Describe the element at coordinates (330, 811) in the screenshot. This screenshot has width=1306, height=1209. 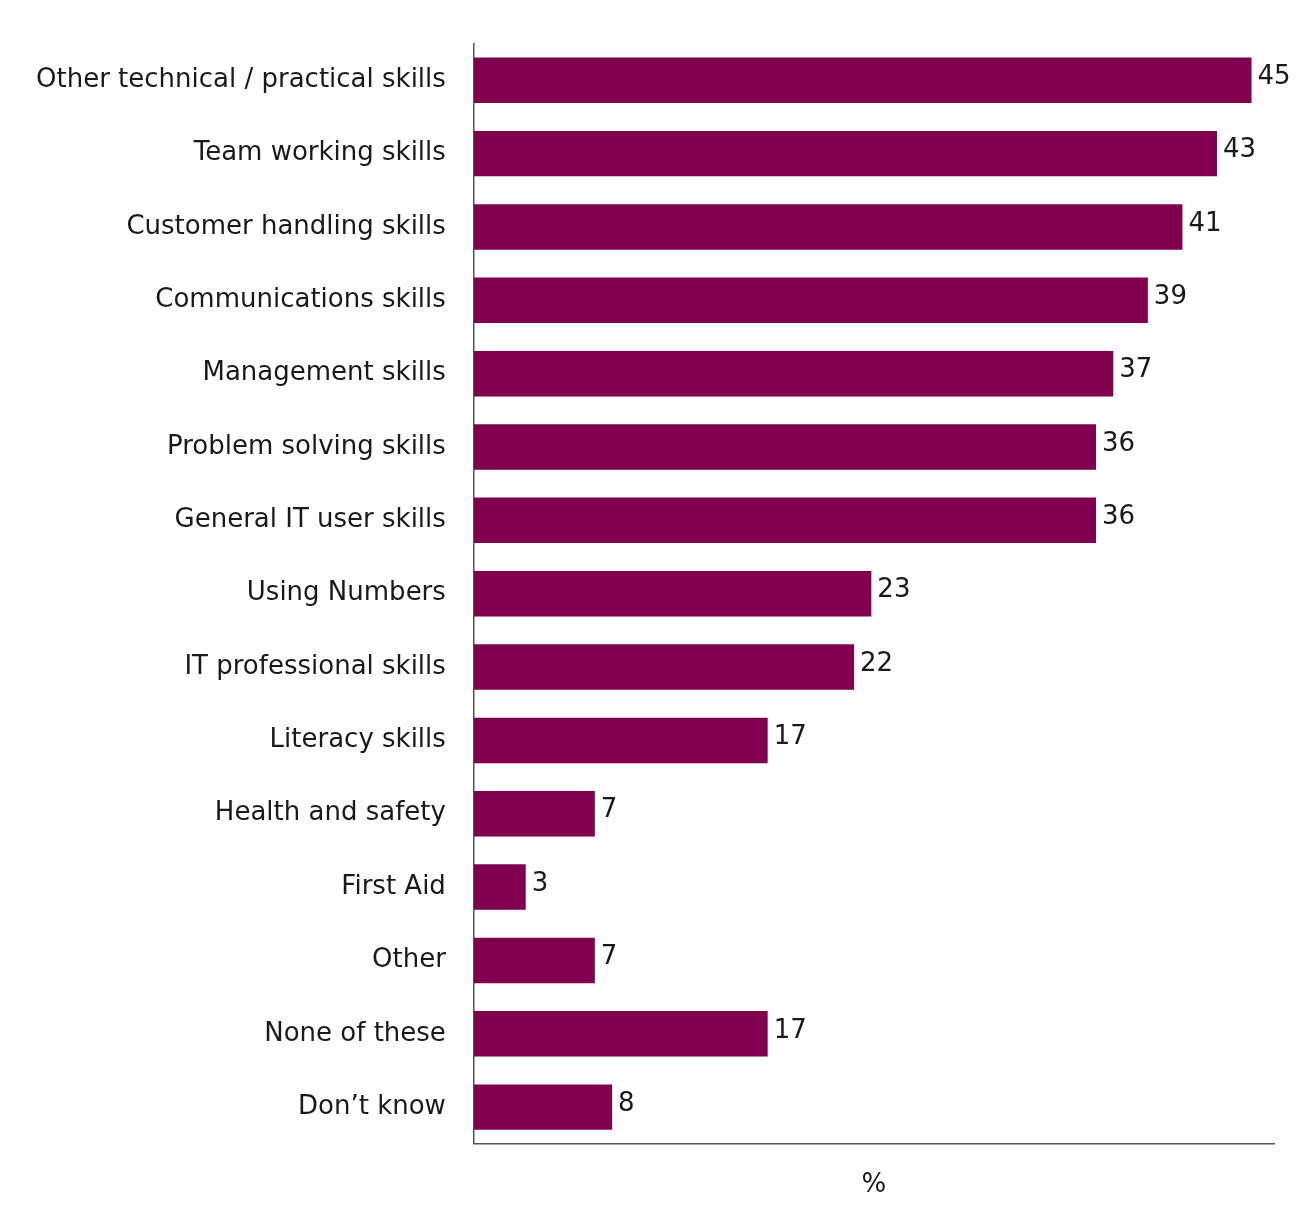
I see `y-tick-label: Health and safety` at that location.